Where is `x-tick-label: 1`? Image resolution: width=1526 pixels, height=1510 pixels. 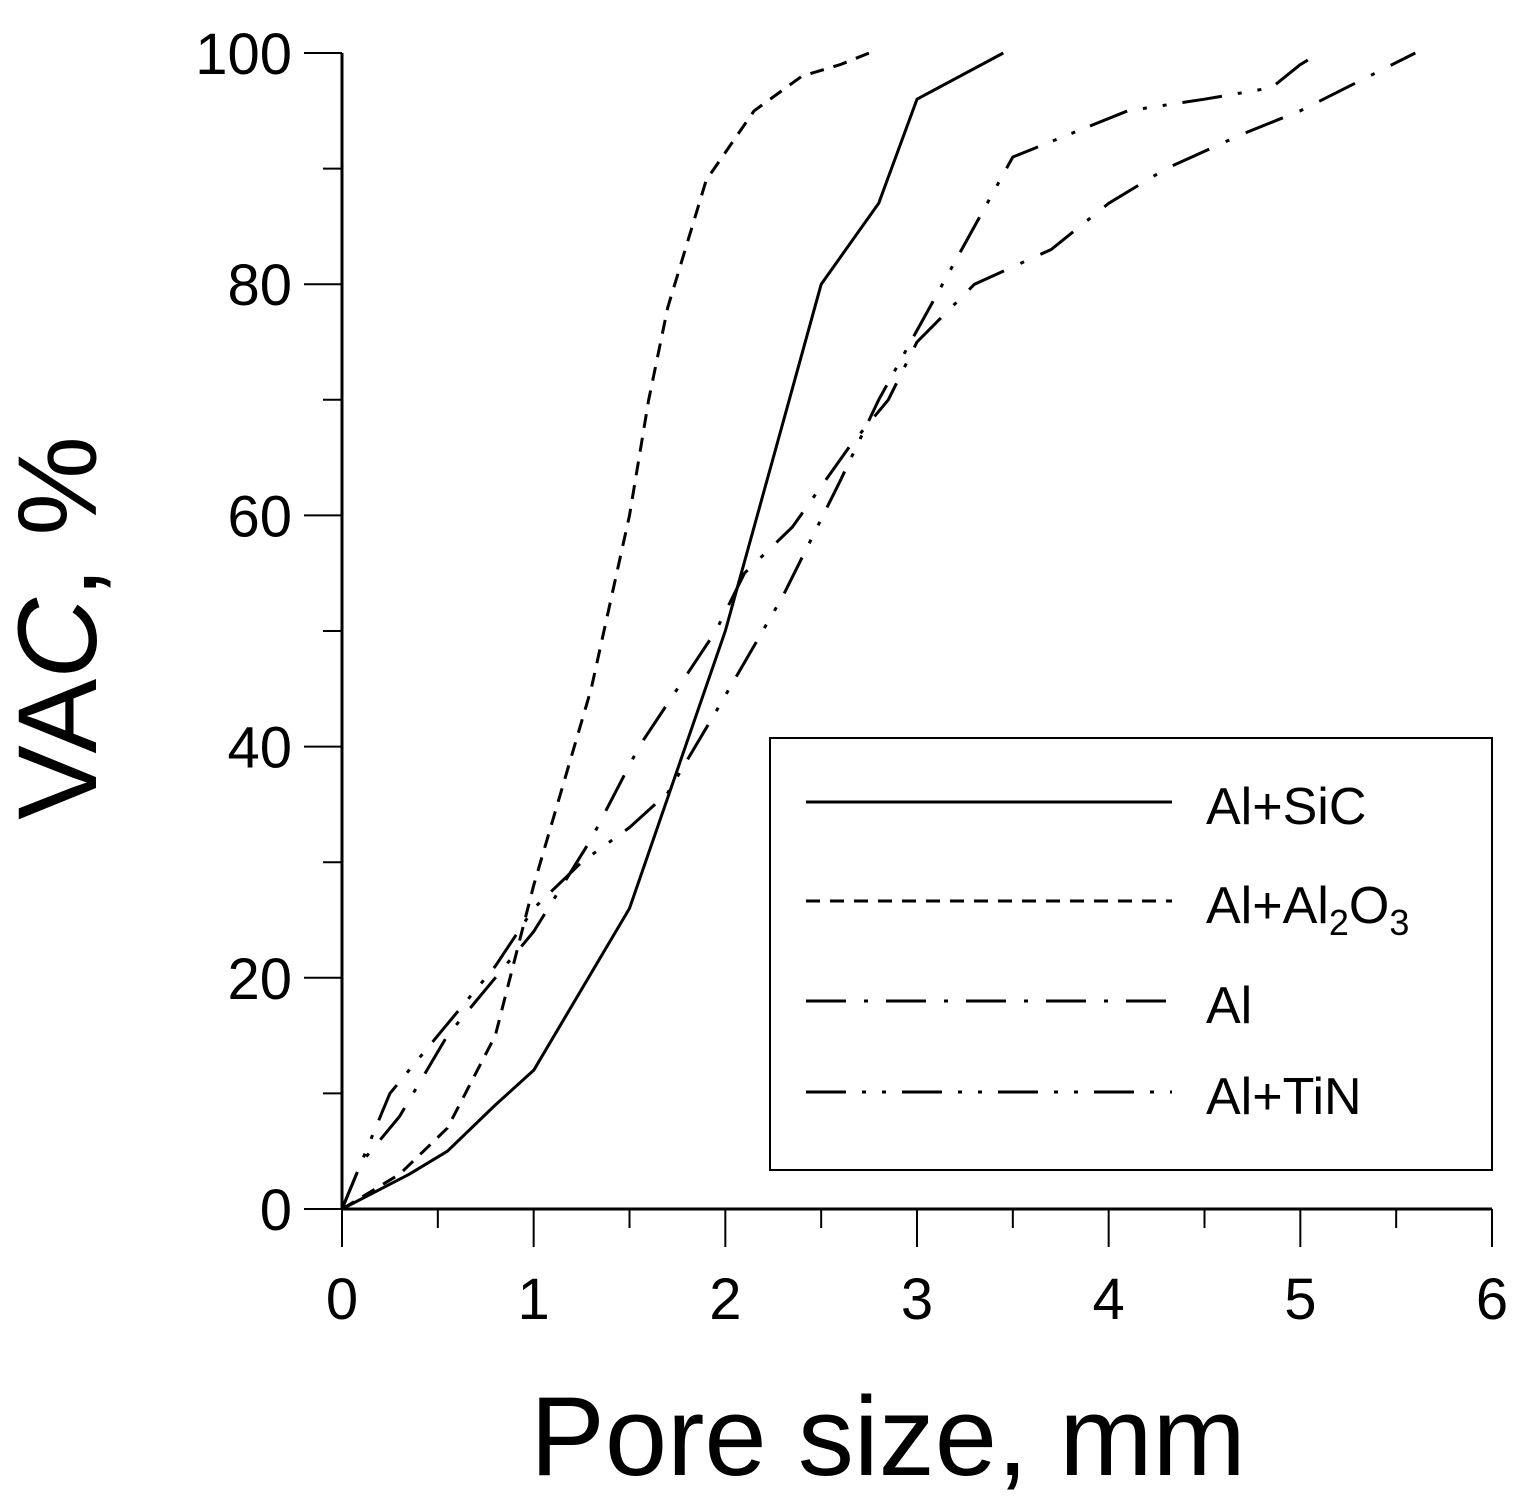 x-tick-label: 1 is located at coordinates (534, 1299).